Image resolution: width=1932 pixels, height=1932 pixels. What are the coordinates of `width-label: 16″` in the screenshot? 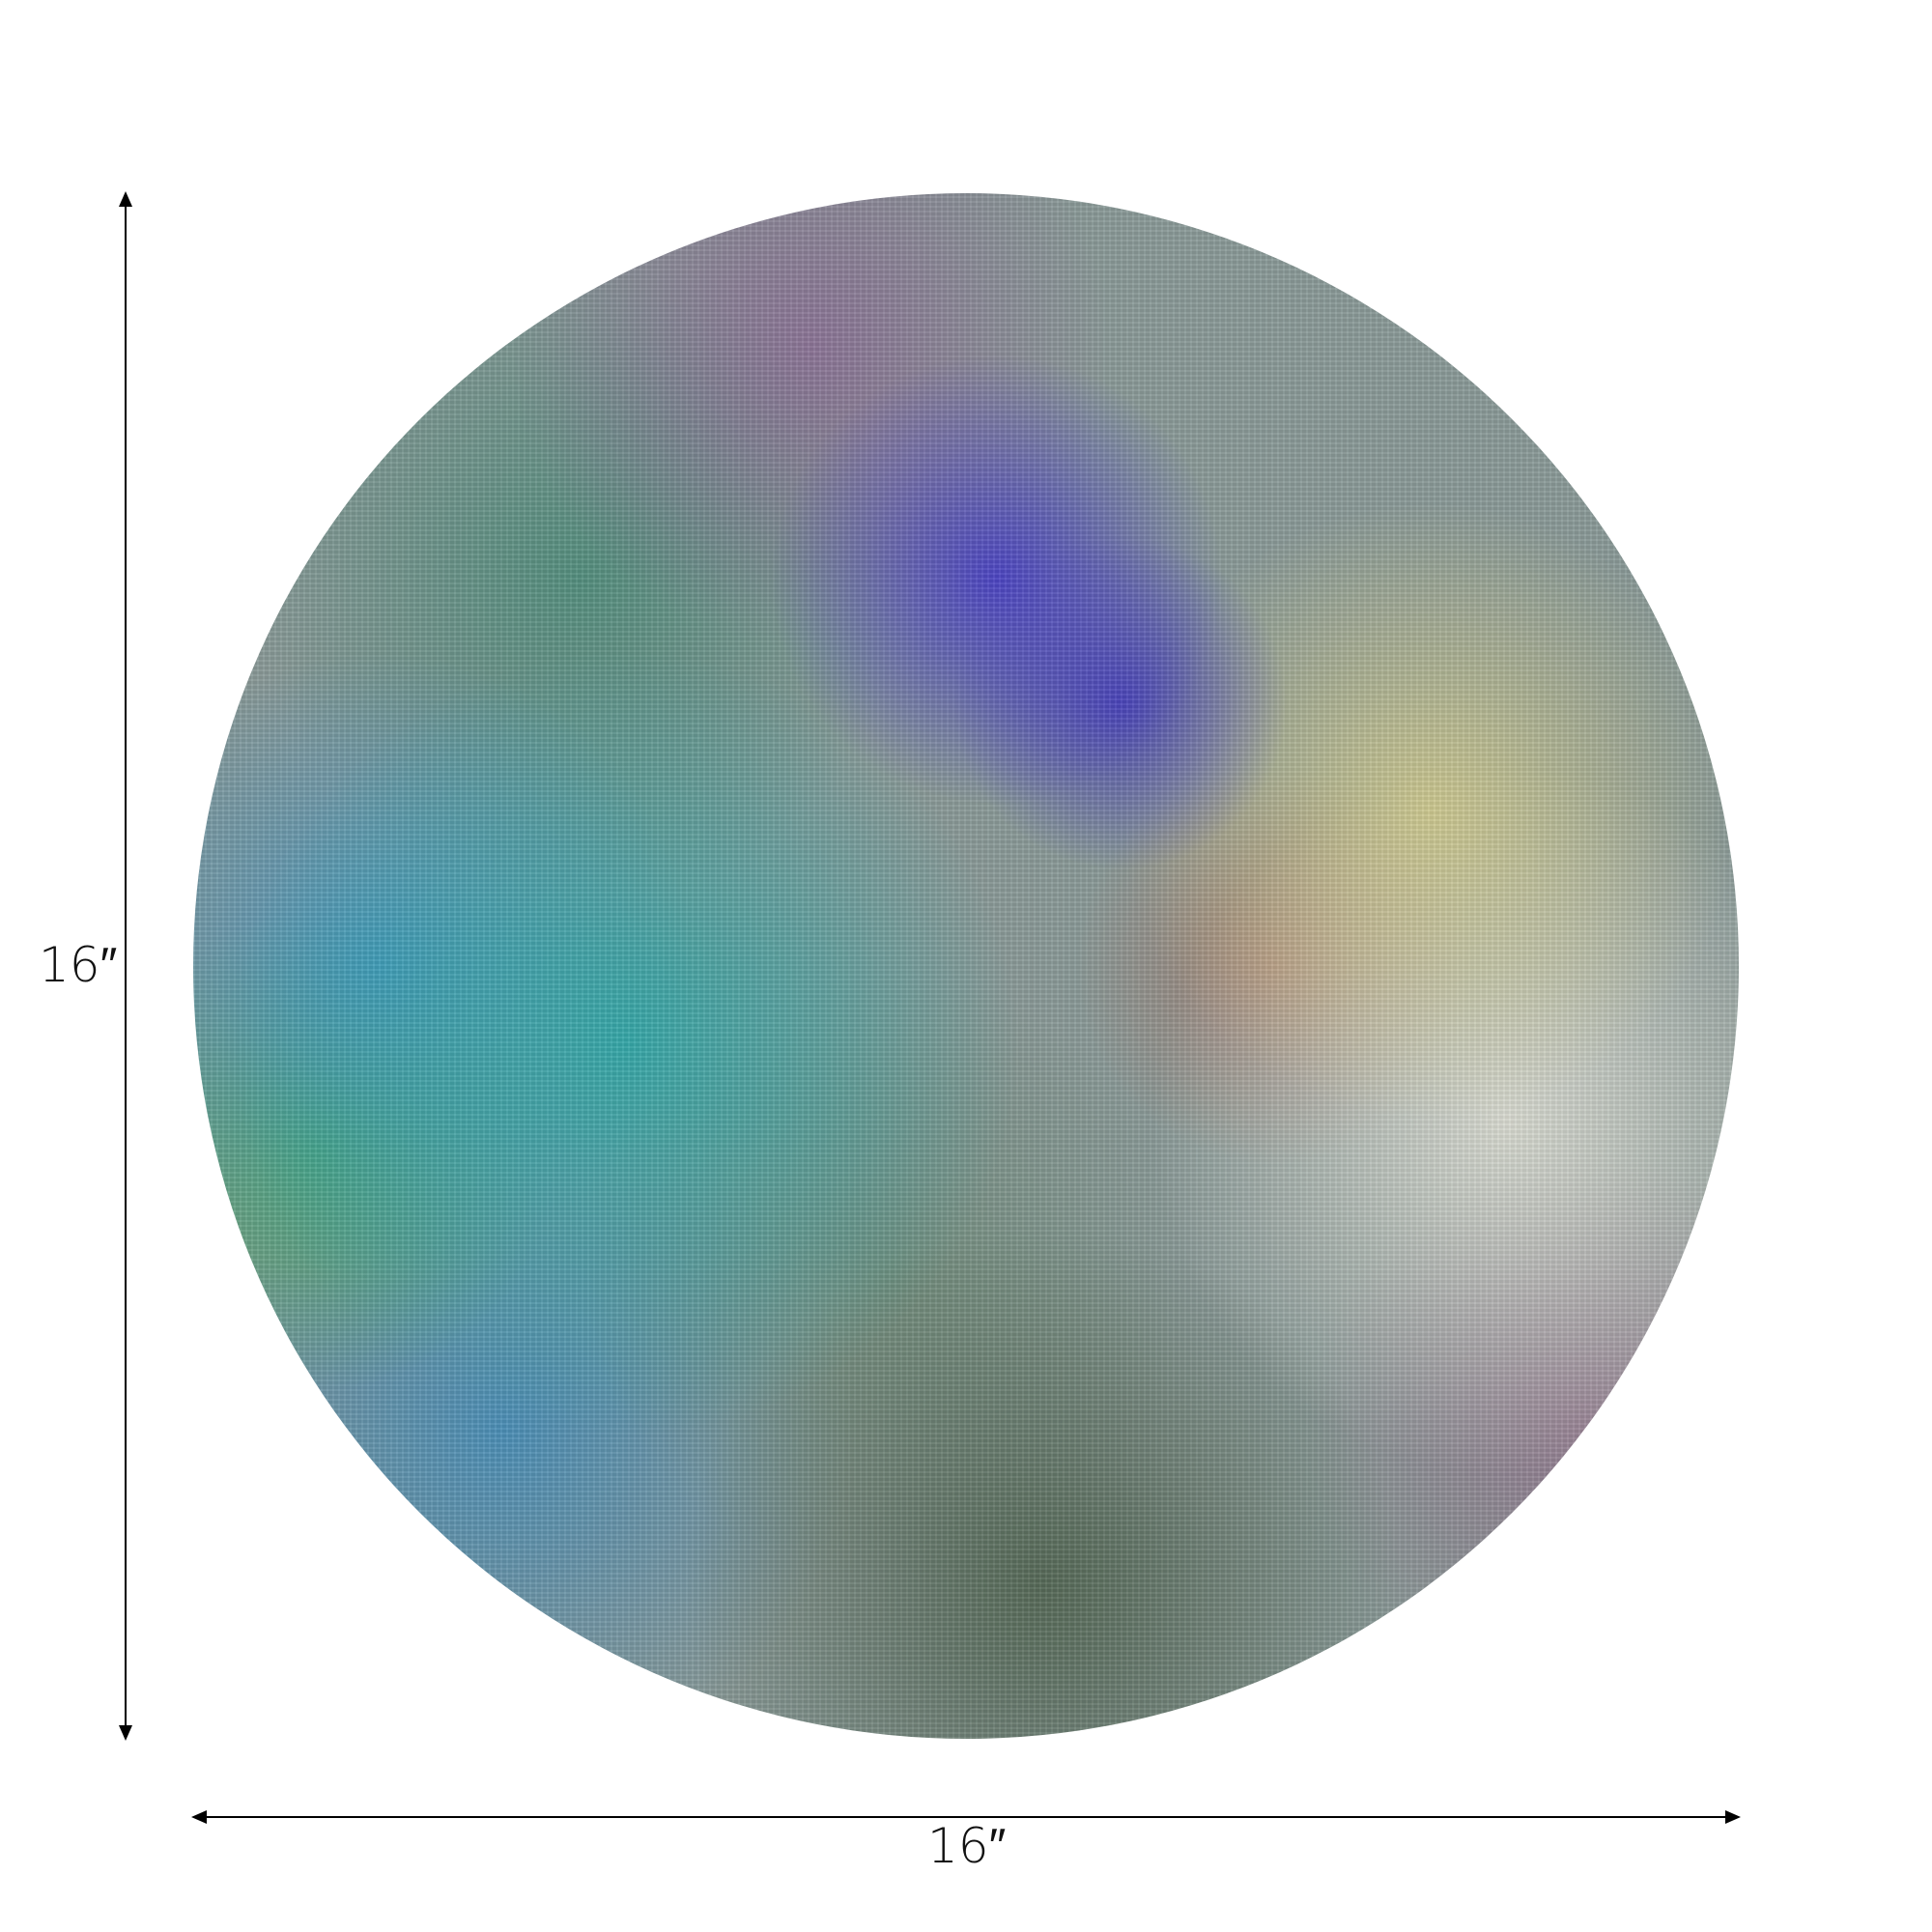 It's located at (967, 1846).